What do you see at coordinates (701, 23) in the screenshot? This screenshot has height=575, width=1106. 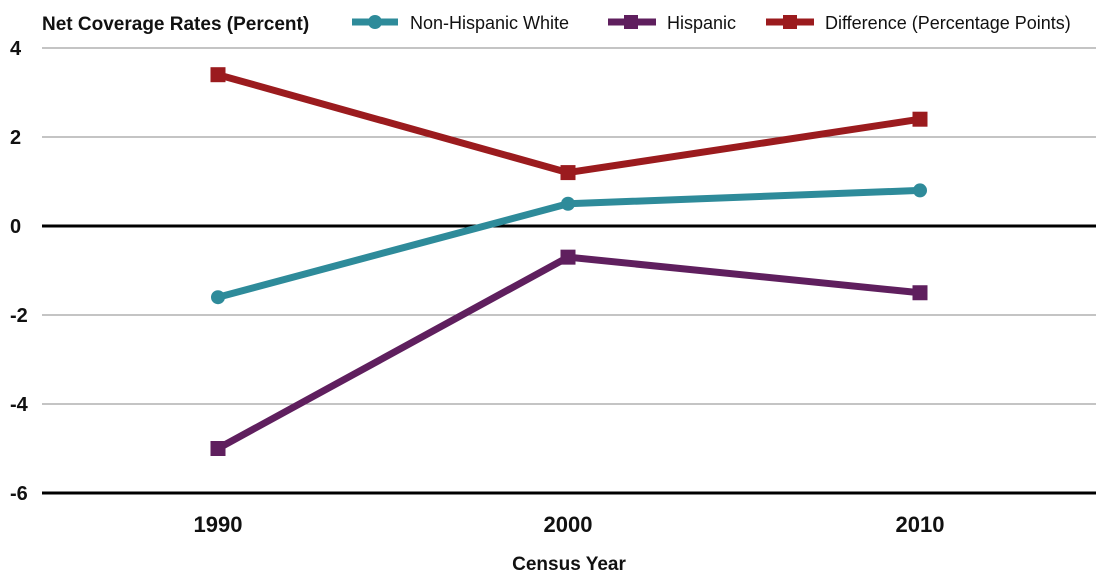 I see `legend-label: Hispanic` at bounding box center [701, 23].